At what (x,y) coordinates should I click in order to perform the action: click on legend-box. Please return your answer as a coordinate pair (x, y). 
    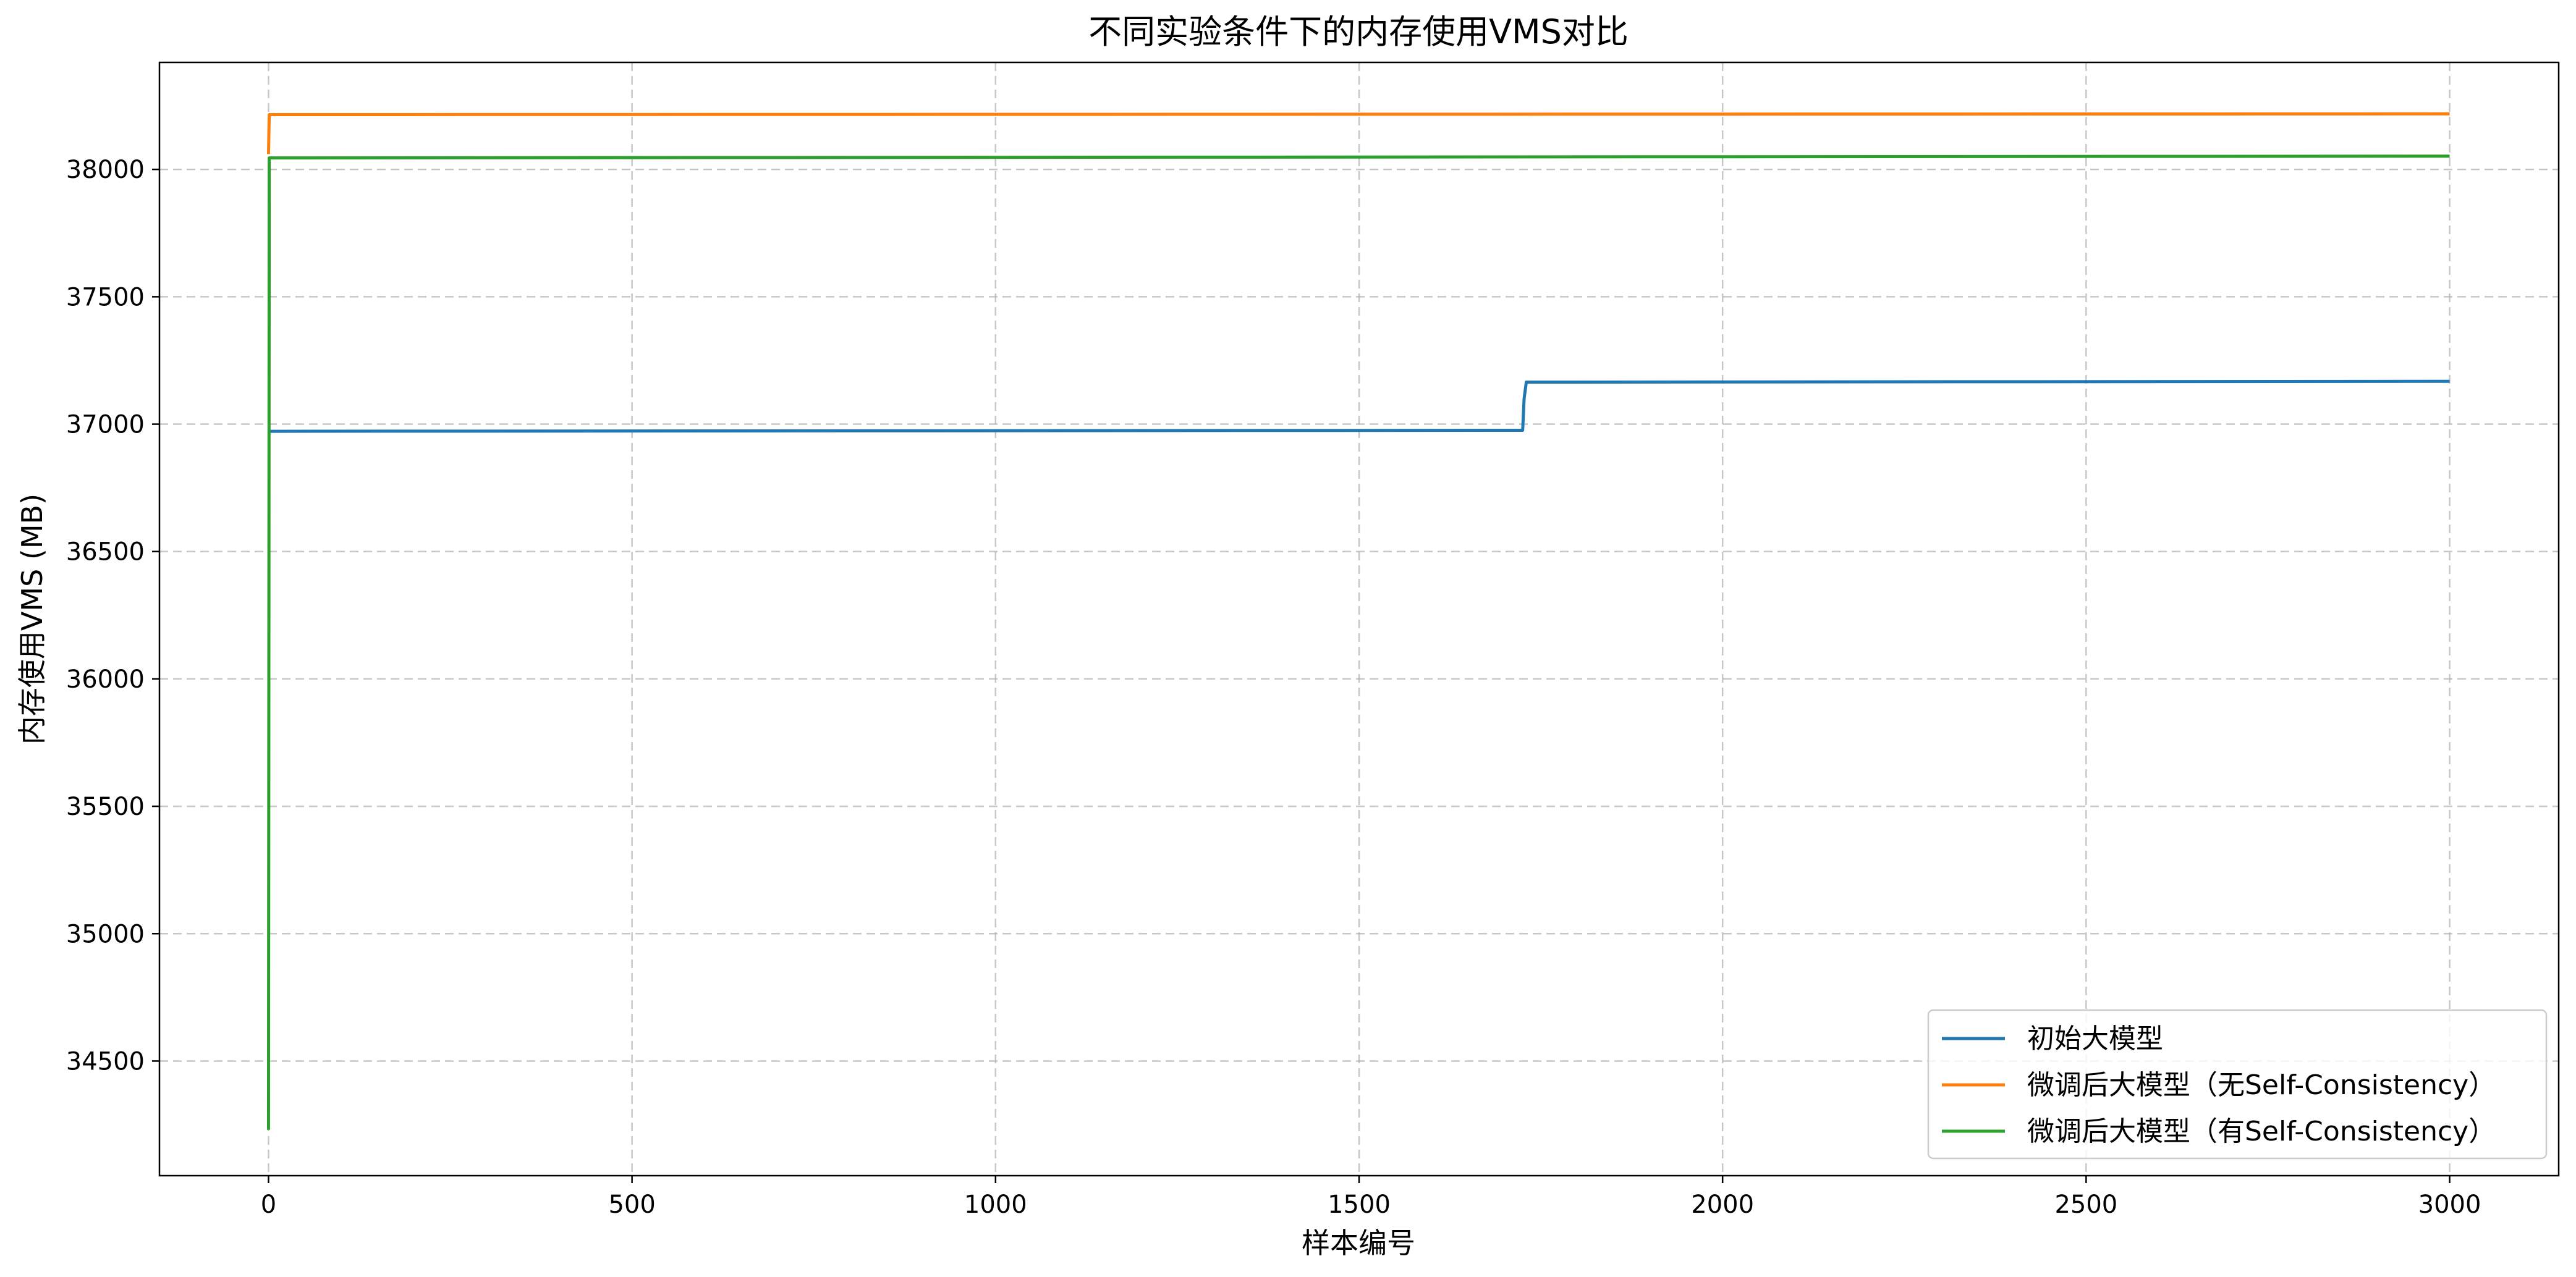
    Looking at the image, I should click on (2237, 1084).